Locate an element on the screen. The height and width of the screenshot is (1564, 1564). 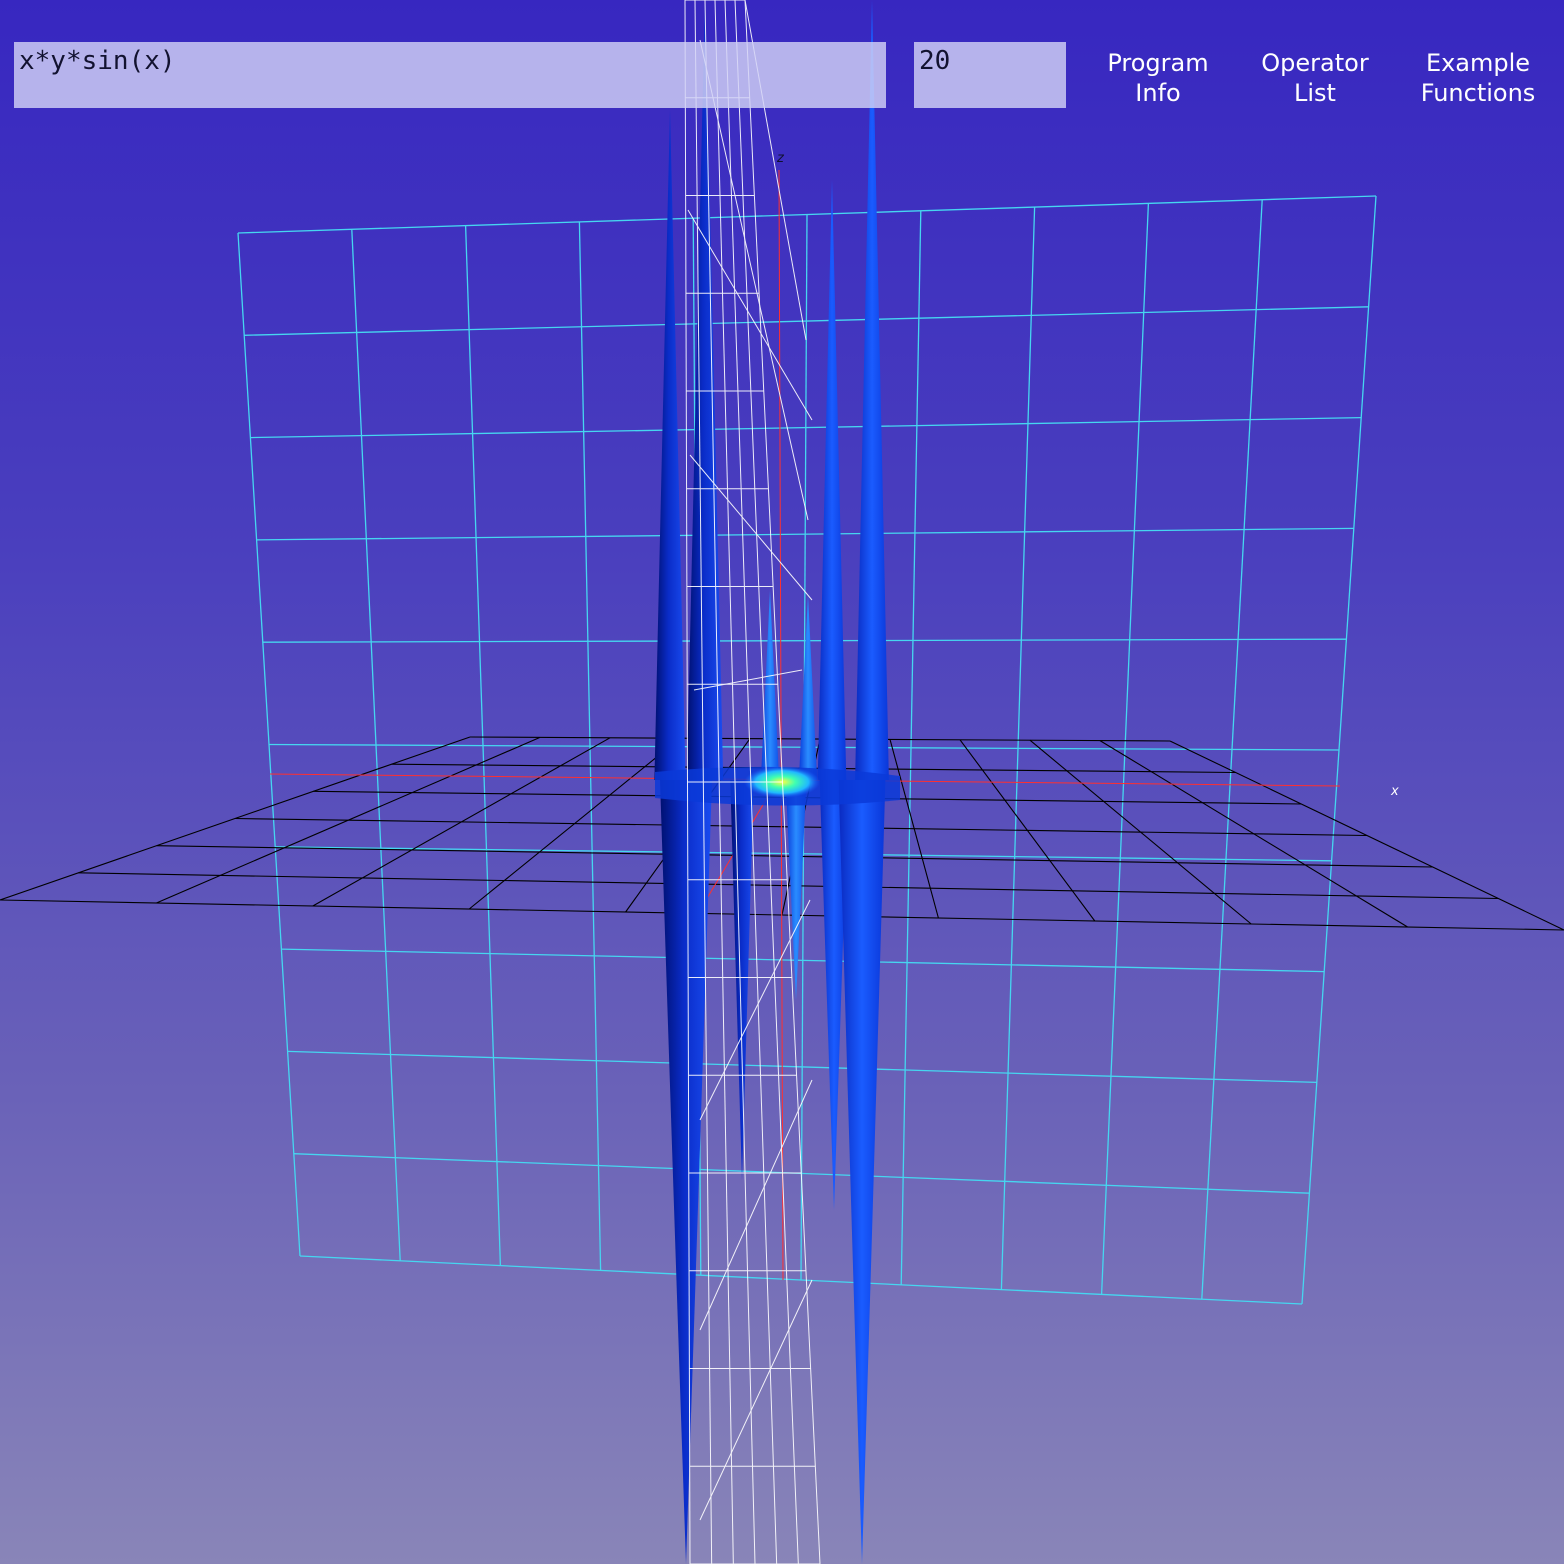
program-info-label-line2: Info is located at coordinates (1158, 93).